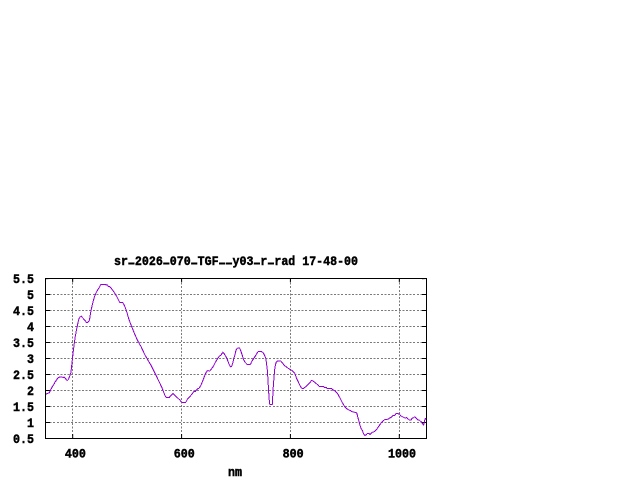  Describe the element at coordinates (23, 375) in the screenshot. I see `svg-text: 2.5` at that location.